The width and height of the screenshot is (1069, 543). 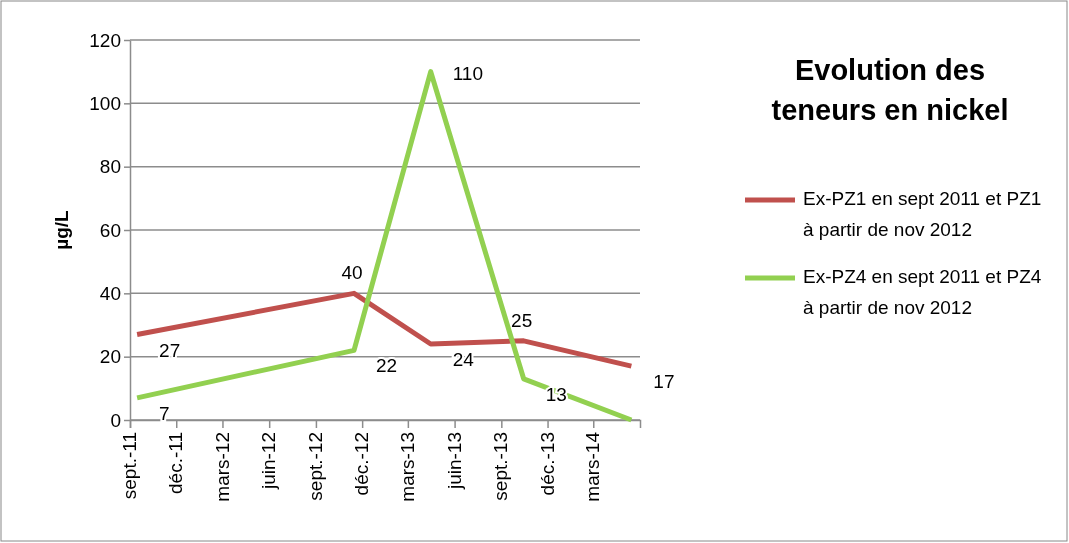 I want to click on x-tick-label: sept.-13, so click(x=501, y=466).